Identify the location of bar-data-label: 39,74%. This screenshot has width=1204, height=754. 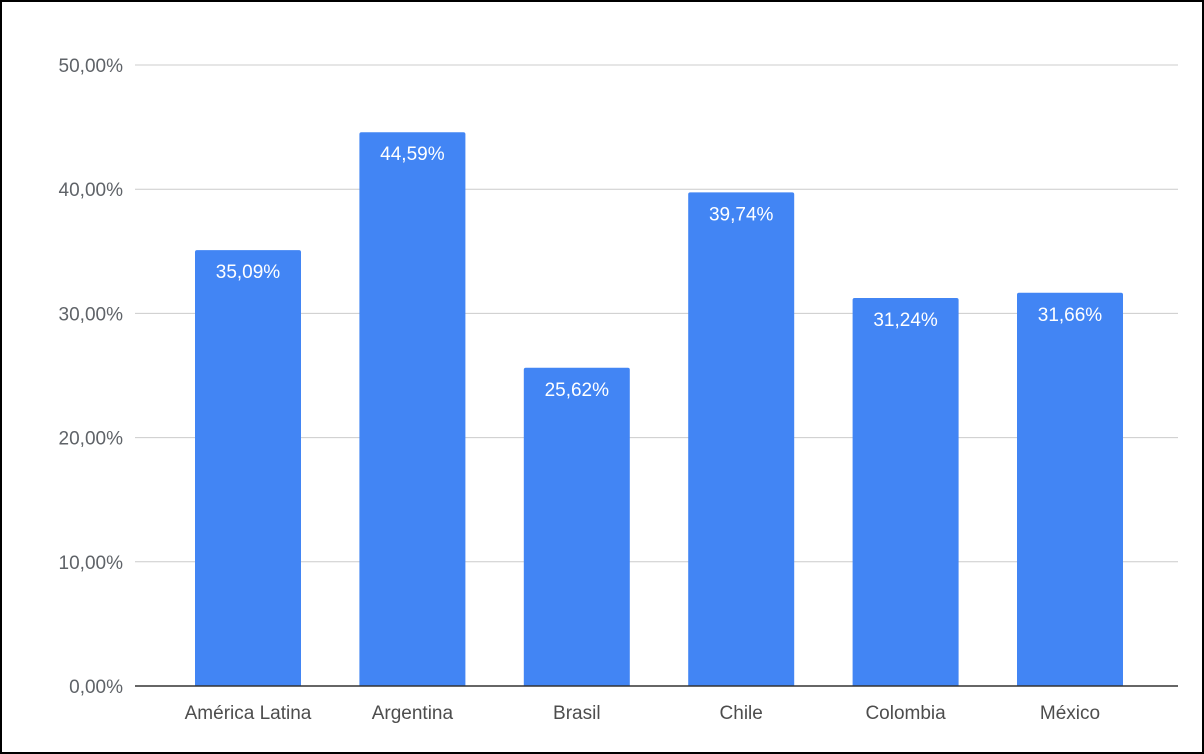
(741, 214).